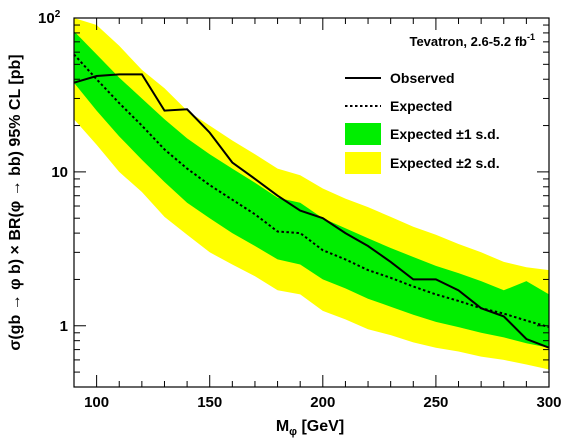 This screenshot has width=564, height=440. What do you see at coordinates (59, 172) in the screenshot?
I see `y-tick-label: 10` at bounding box center [59, 172].